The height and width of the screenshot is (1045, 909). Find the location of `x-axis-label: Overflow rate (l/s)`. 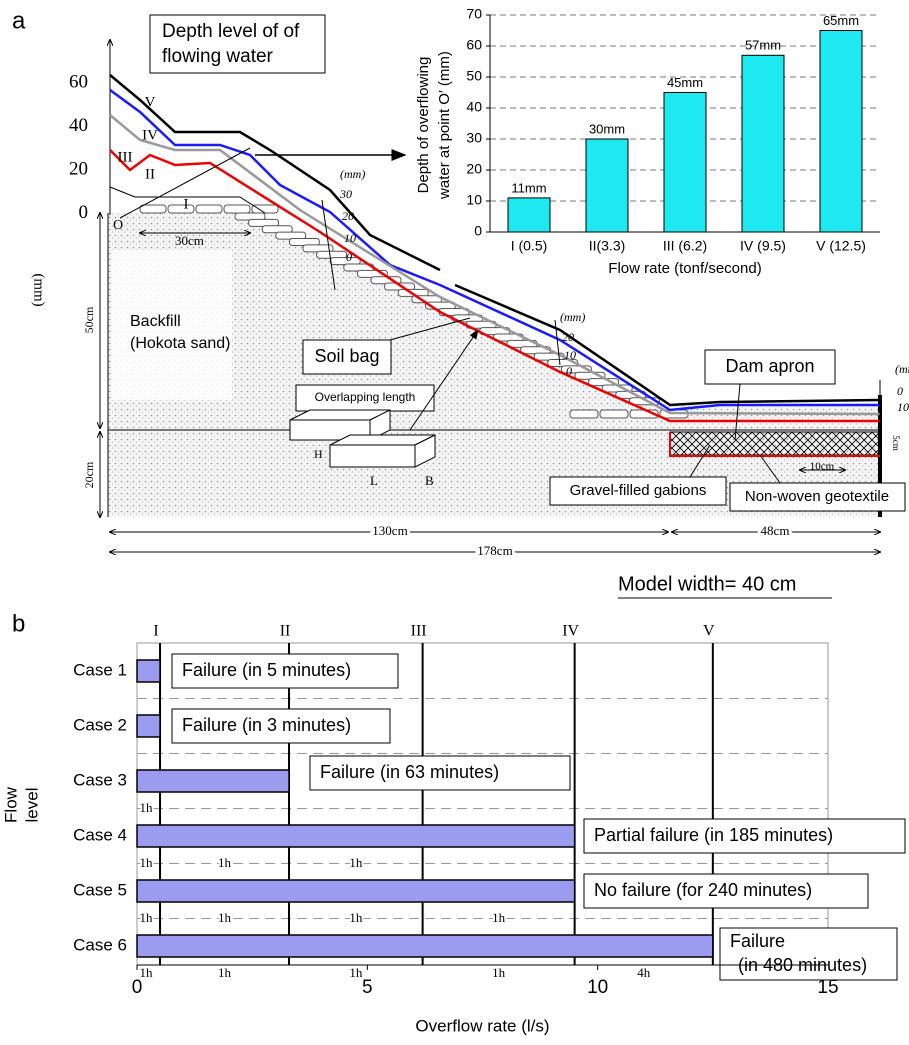

x-axis-label: Overflow rate (l/s) is located at coordinates (482, 1025).